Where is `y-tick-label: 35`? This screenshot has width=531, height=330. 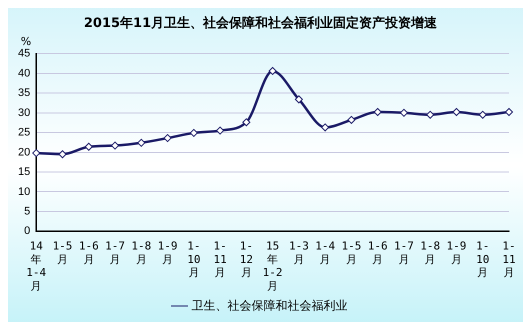
y-tick-label: 35 is located at coordinates (24, 93).